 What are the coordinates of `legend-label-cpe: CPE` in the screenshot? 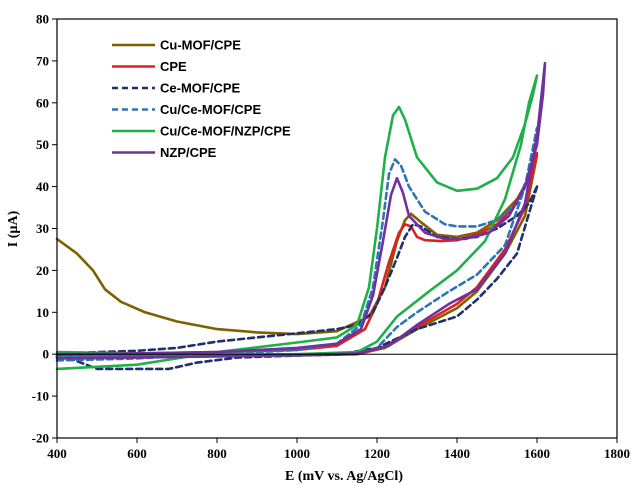 It's located at (173, 66).